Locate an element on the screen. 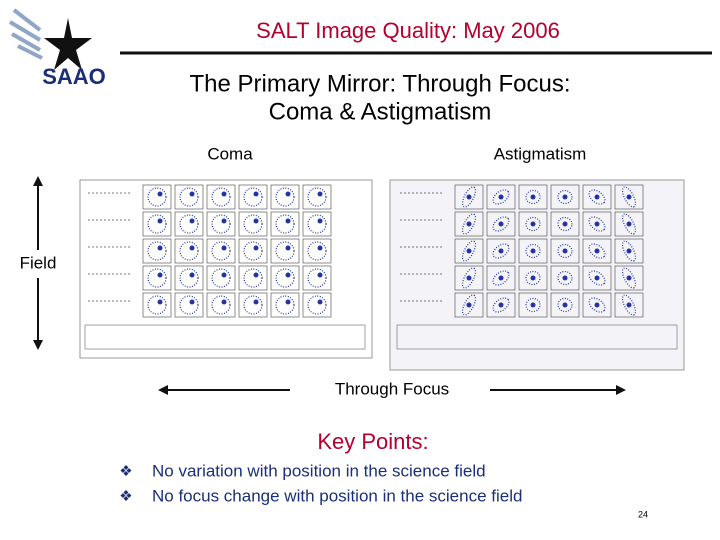 This screenshot has width=720, height=540. focus-arrows is located at coordinates (392, 390).